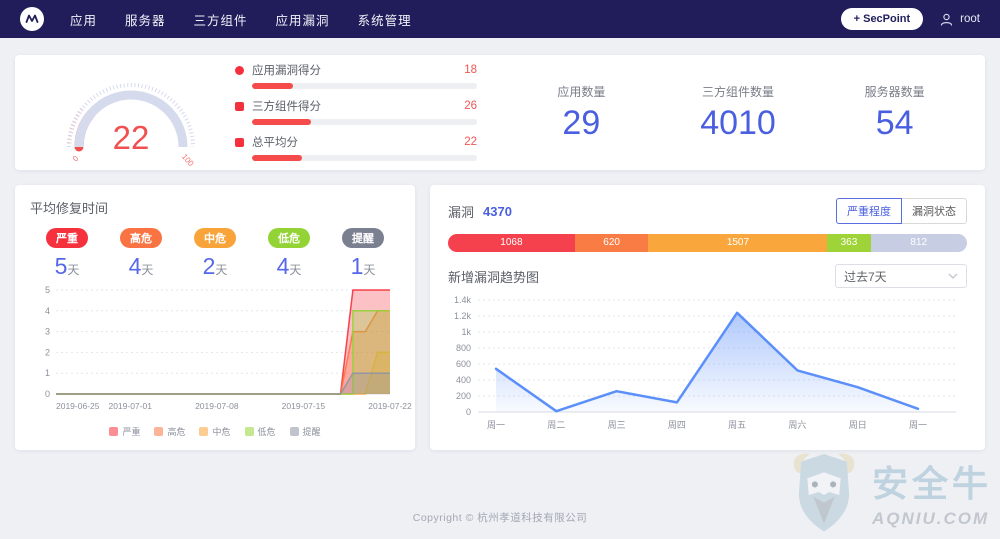  What do you see at coordinates (463, 316) in the screenshot?
I see `svg-text: 1.2k` at bounding box center [463, 316].